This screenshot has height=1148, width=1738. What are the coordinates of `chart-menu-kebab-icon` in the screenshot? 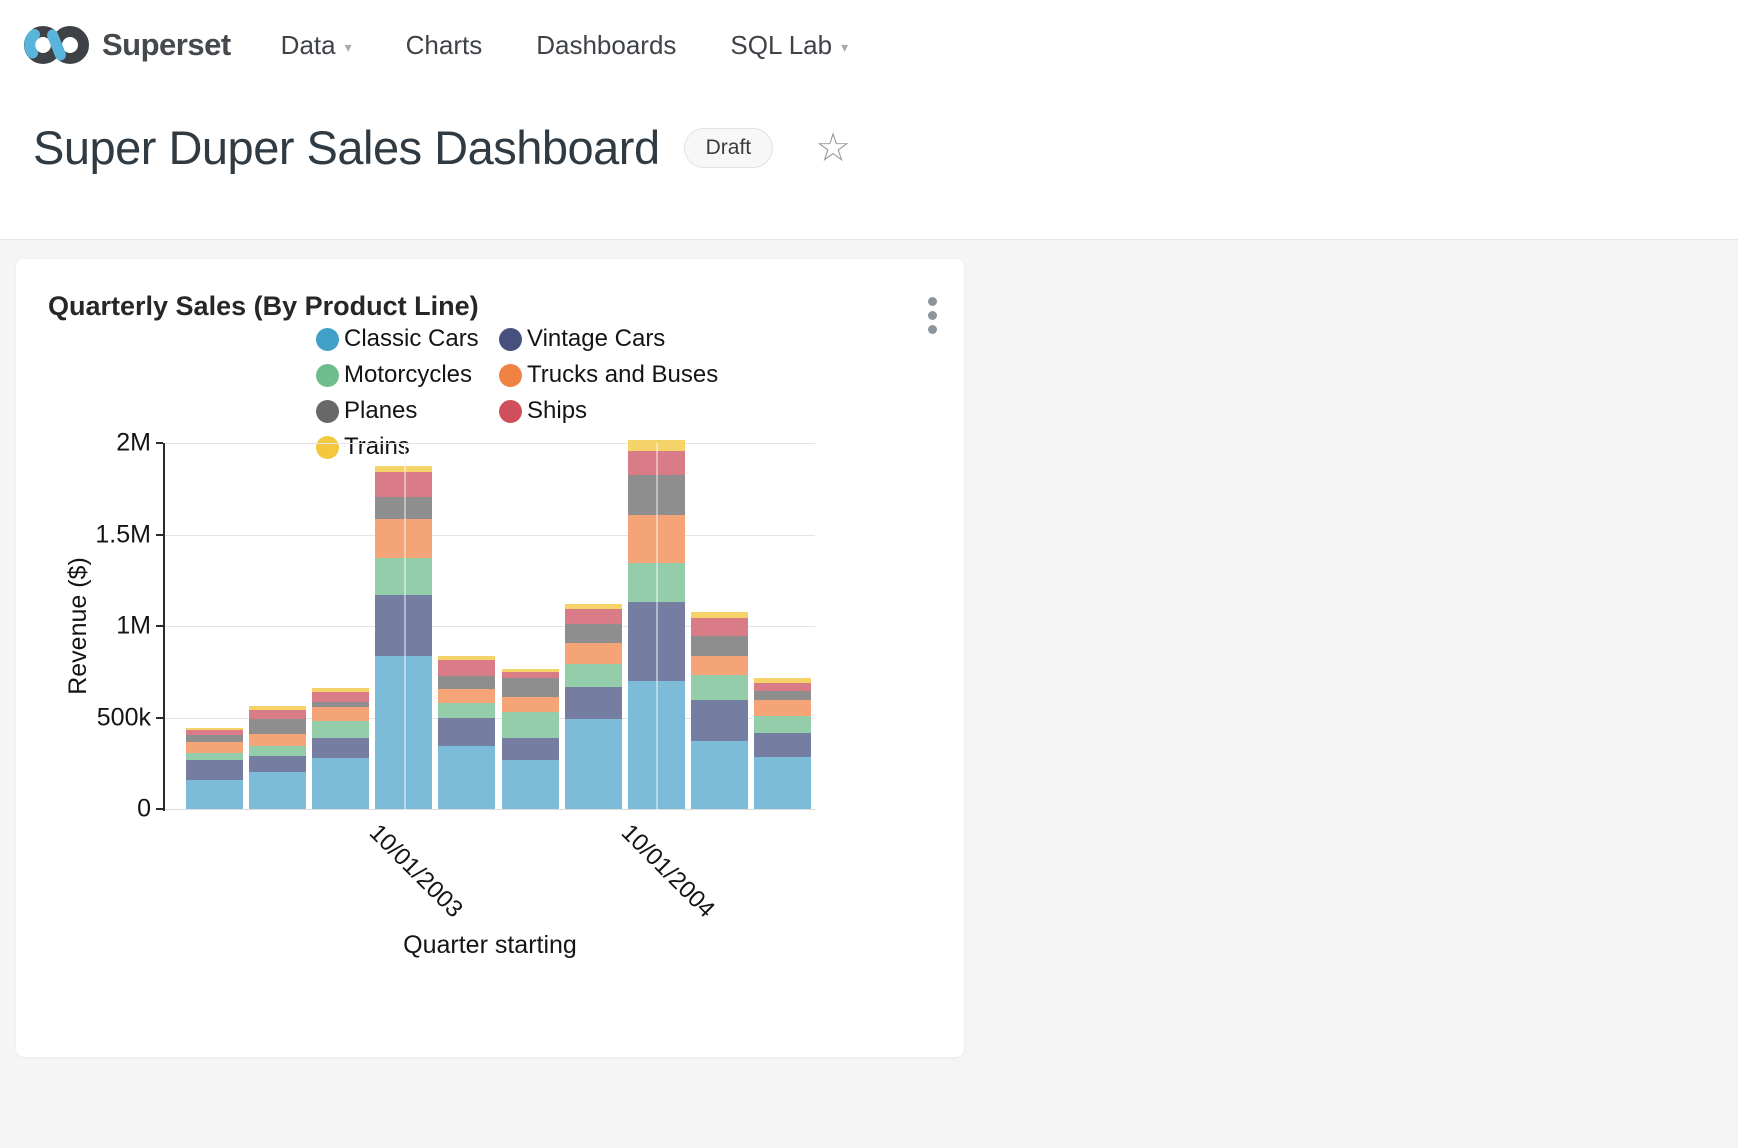 It's located at (932, 315).